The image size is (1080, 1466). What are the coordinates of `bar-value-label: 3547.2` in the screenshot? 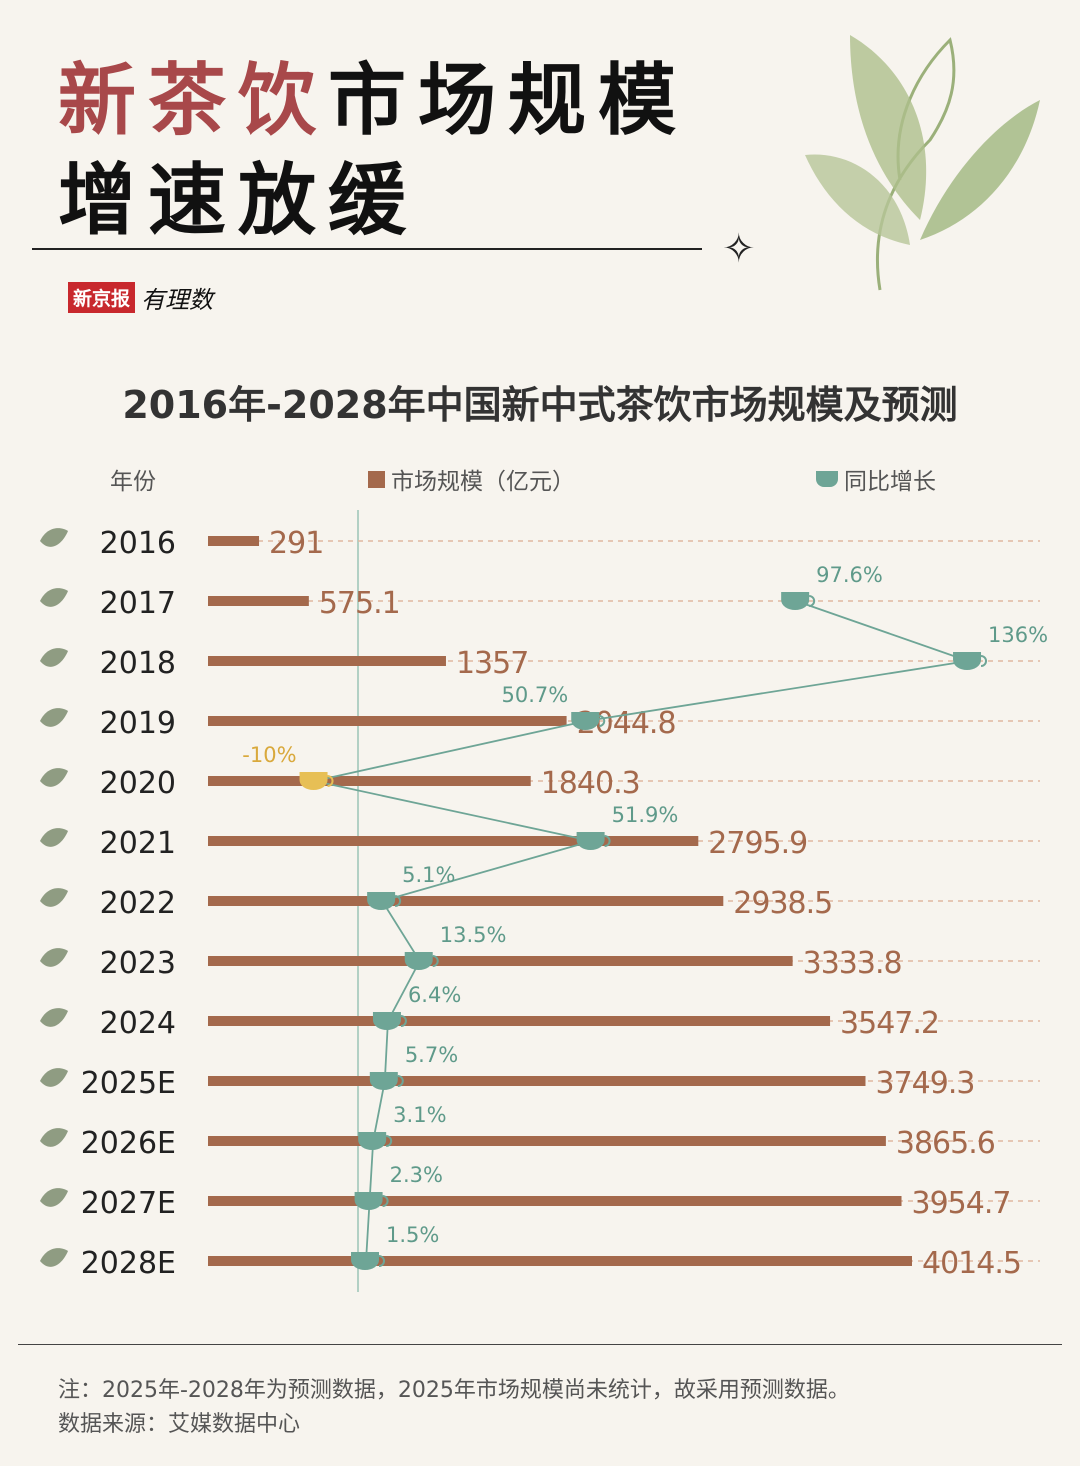 It's located at (889, 1023).